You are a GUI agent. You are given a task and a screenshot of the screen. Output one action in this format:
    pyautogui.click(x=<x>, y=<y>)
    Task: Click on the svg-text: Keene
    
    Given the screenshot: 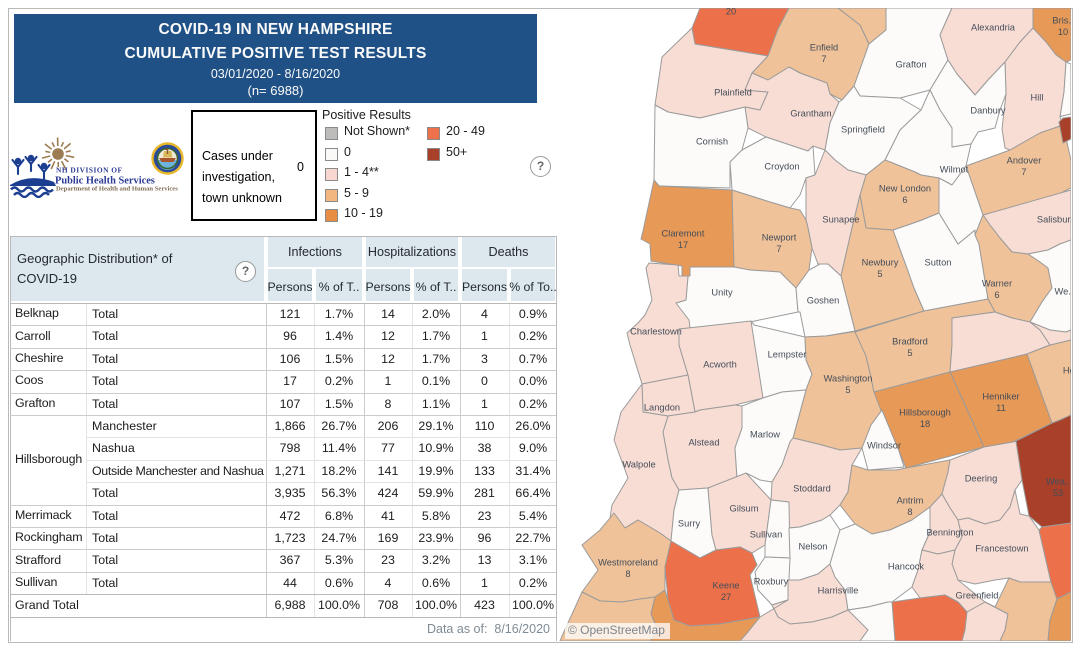 What is the action you would take?
    pyautogui.click(x=726, y=586)
    